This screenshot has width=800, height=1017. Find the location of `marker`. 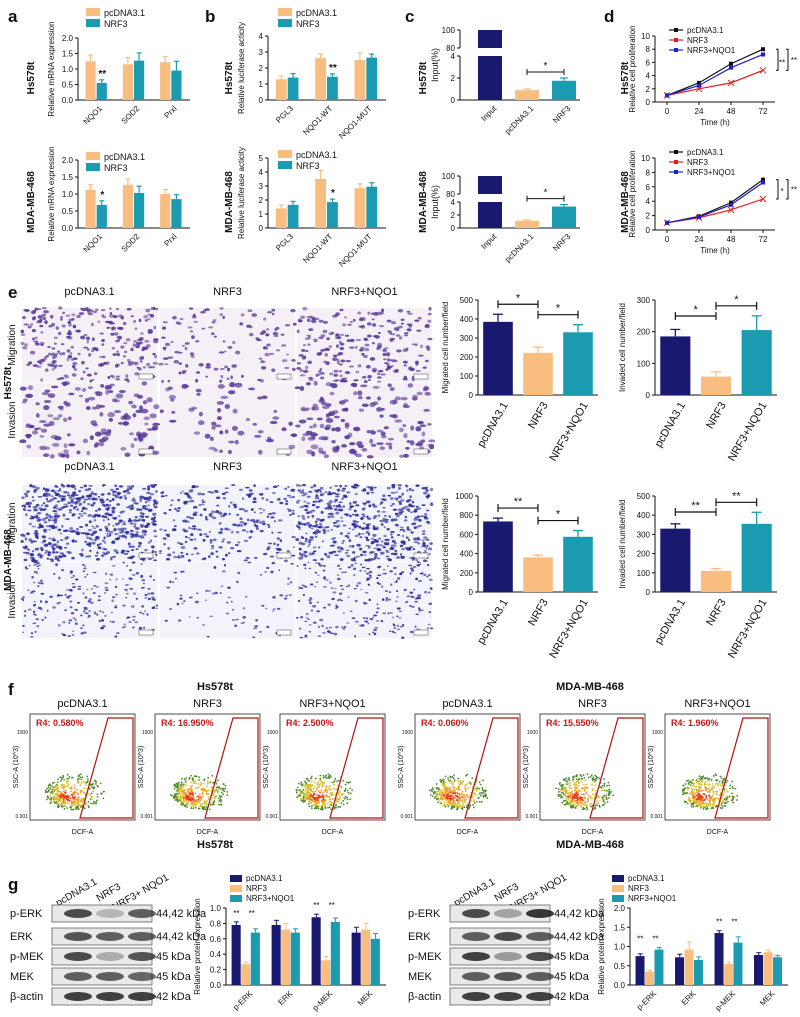

marker is located at coordinates (763, 179).